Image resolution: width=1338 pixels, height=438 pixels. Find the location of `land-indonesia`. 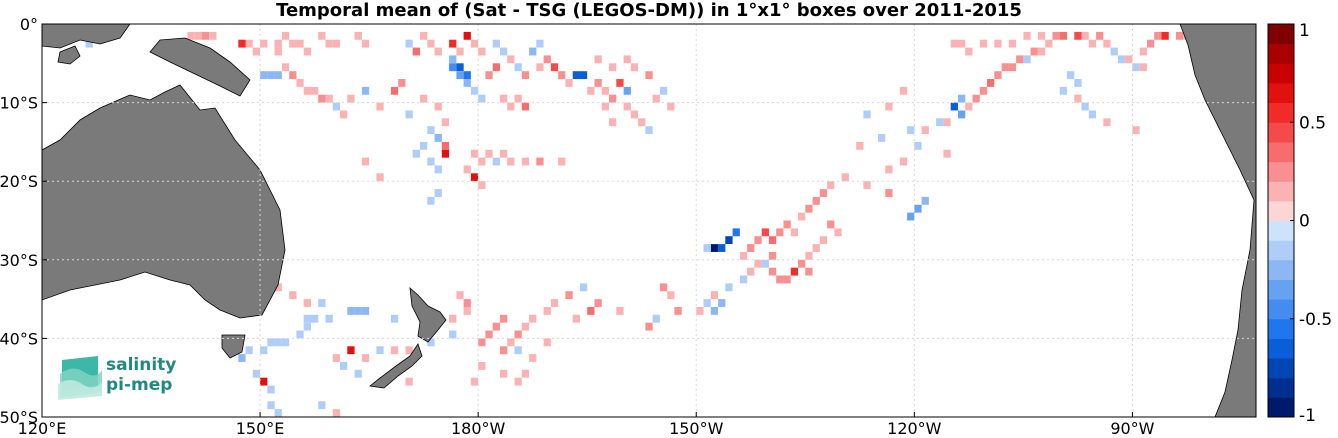

land-indonesia is located at coordinates (86, 36).